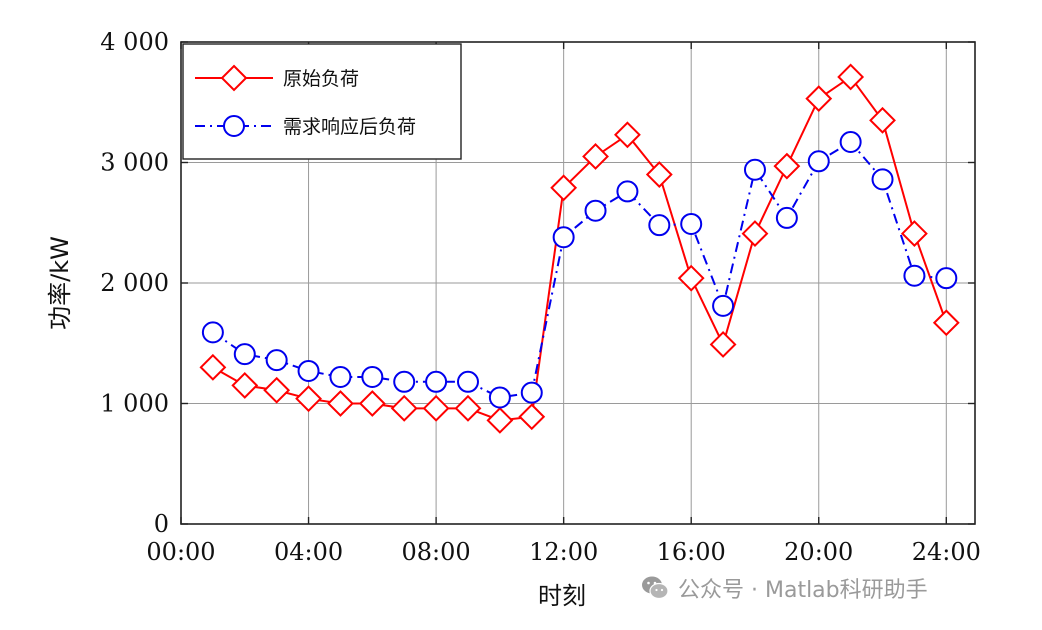 The height and width of the screenshot is (630, 1042). What do you see at coordinates (691, 552) in the screenshot?
I see `x-tick-label: 16:00` at bounding box center [691, 552].